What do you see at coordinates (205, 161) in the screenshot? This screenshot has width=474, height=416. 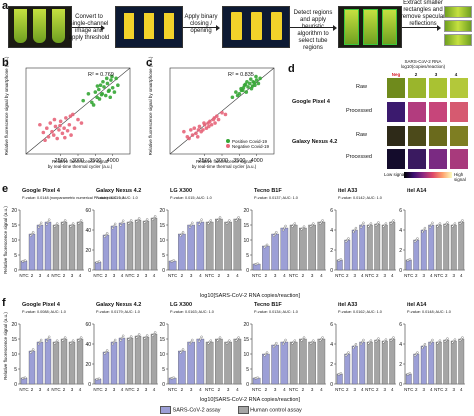 I see `scatter-c-xtick-label-0: 2500` at bounding box center [205, 161].